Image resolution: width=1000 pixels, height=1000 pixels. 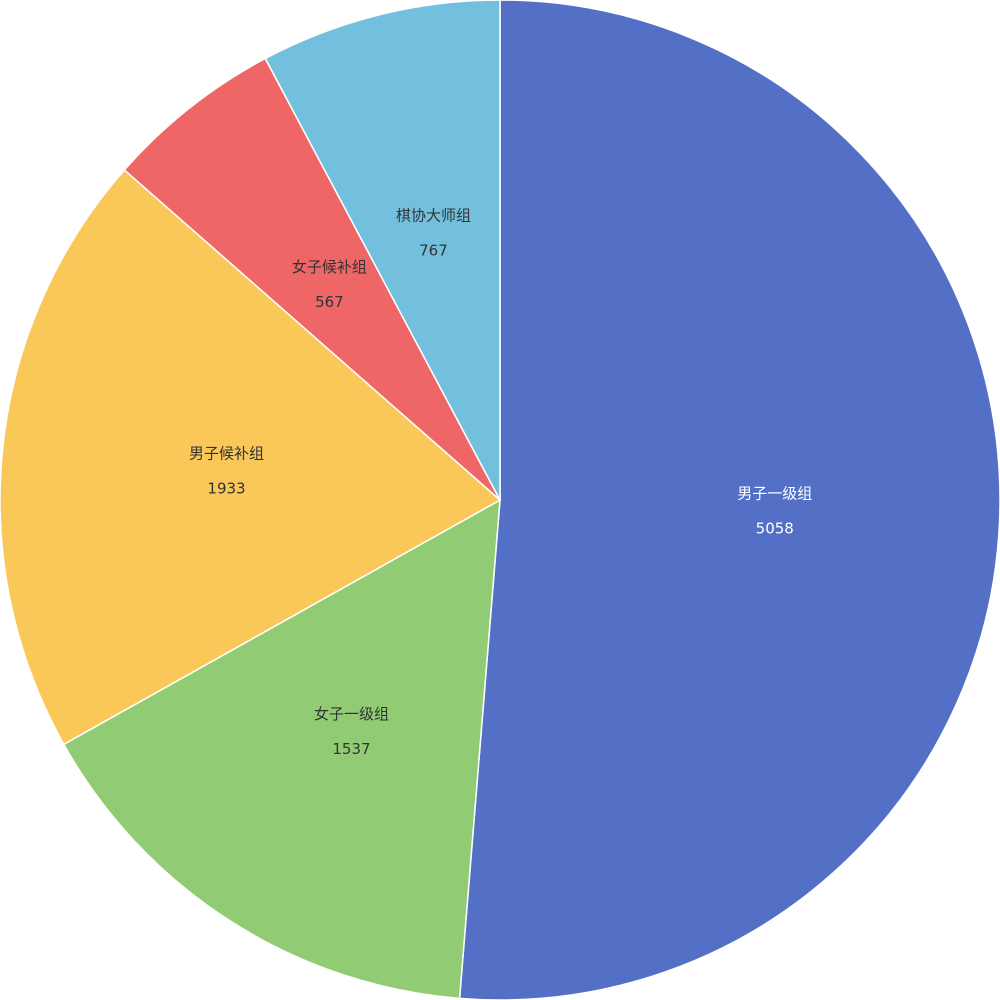 What do you see at coordinates (351, 749) in the screenshot?
I see `slice-label-value: 1537` at bounding box center [351, 749].